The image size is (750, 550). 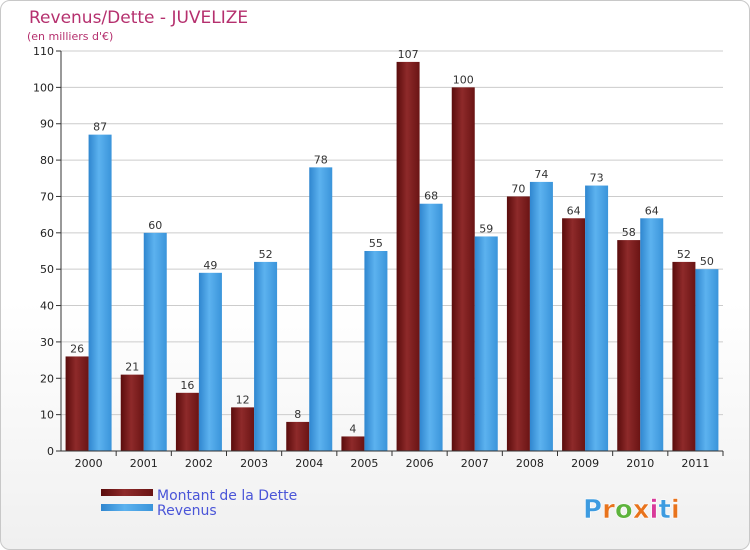 What do you see at coordinates (652, 210) in the screenshot?
I see `value-label-revenus: 64` at bounding box center [652, 210].